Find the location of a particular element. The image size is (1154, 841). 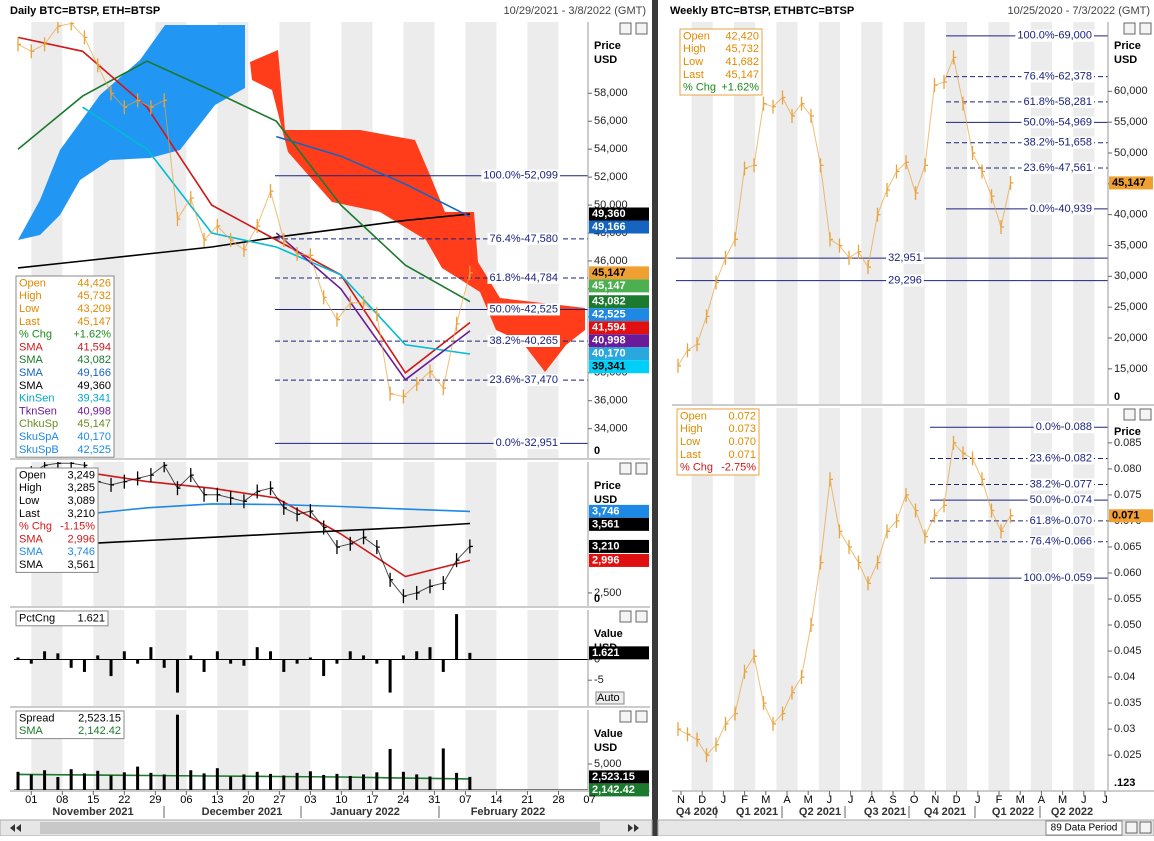

fib-label: 100.0%-69,000 is located at coordinates (1054, 36).